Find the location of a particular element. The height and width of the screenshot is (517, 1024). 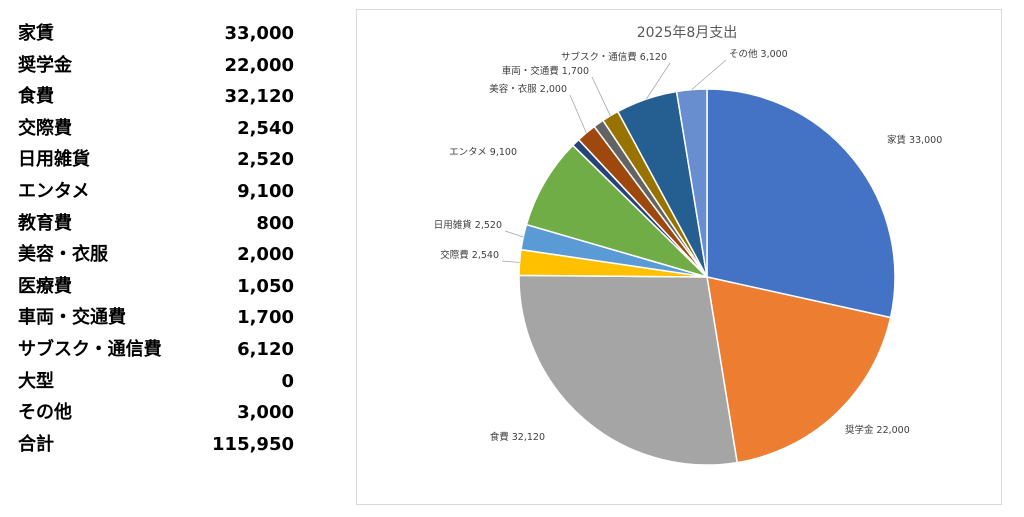

row-value: 0 is located at coordinates (287, 381).